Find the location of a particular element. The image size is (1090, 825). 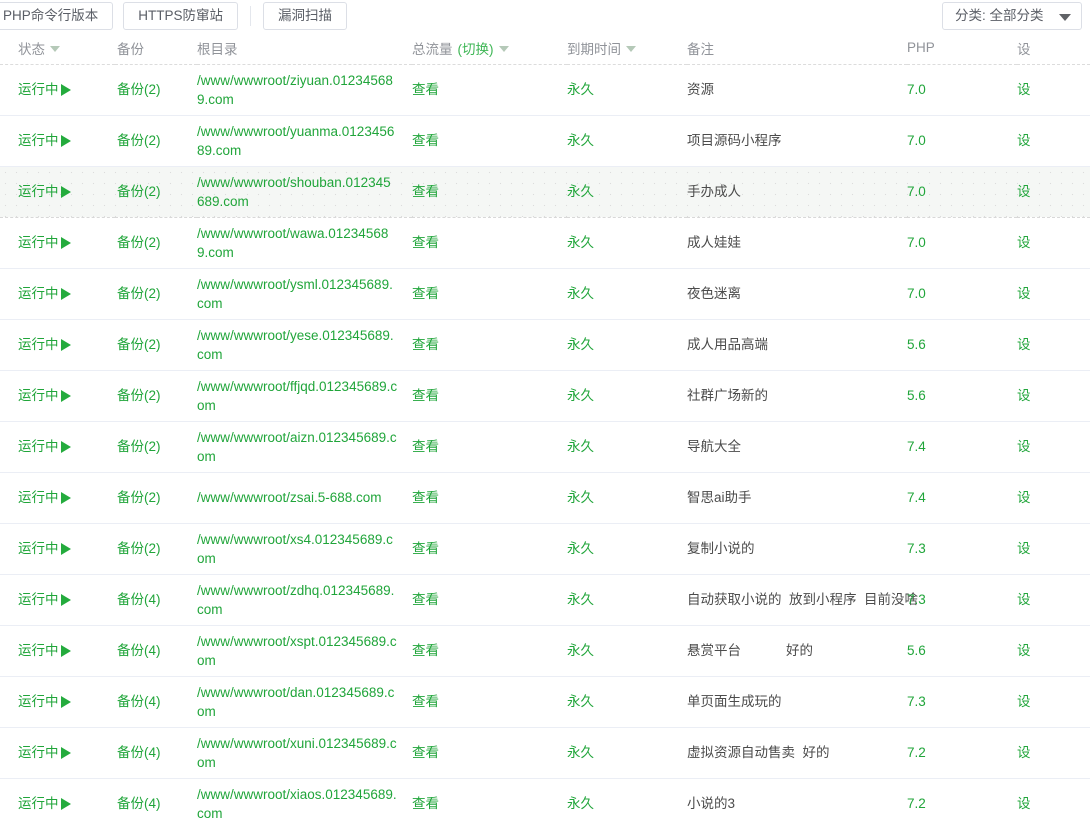

root-path-link: /www/wwwroot/ziyuan.012345689.com is located at coordinates (295, 89).